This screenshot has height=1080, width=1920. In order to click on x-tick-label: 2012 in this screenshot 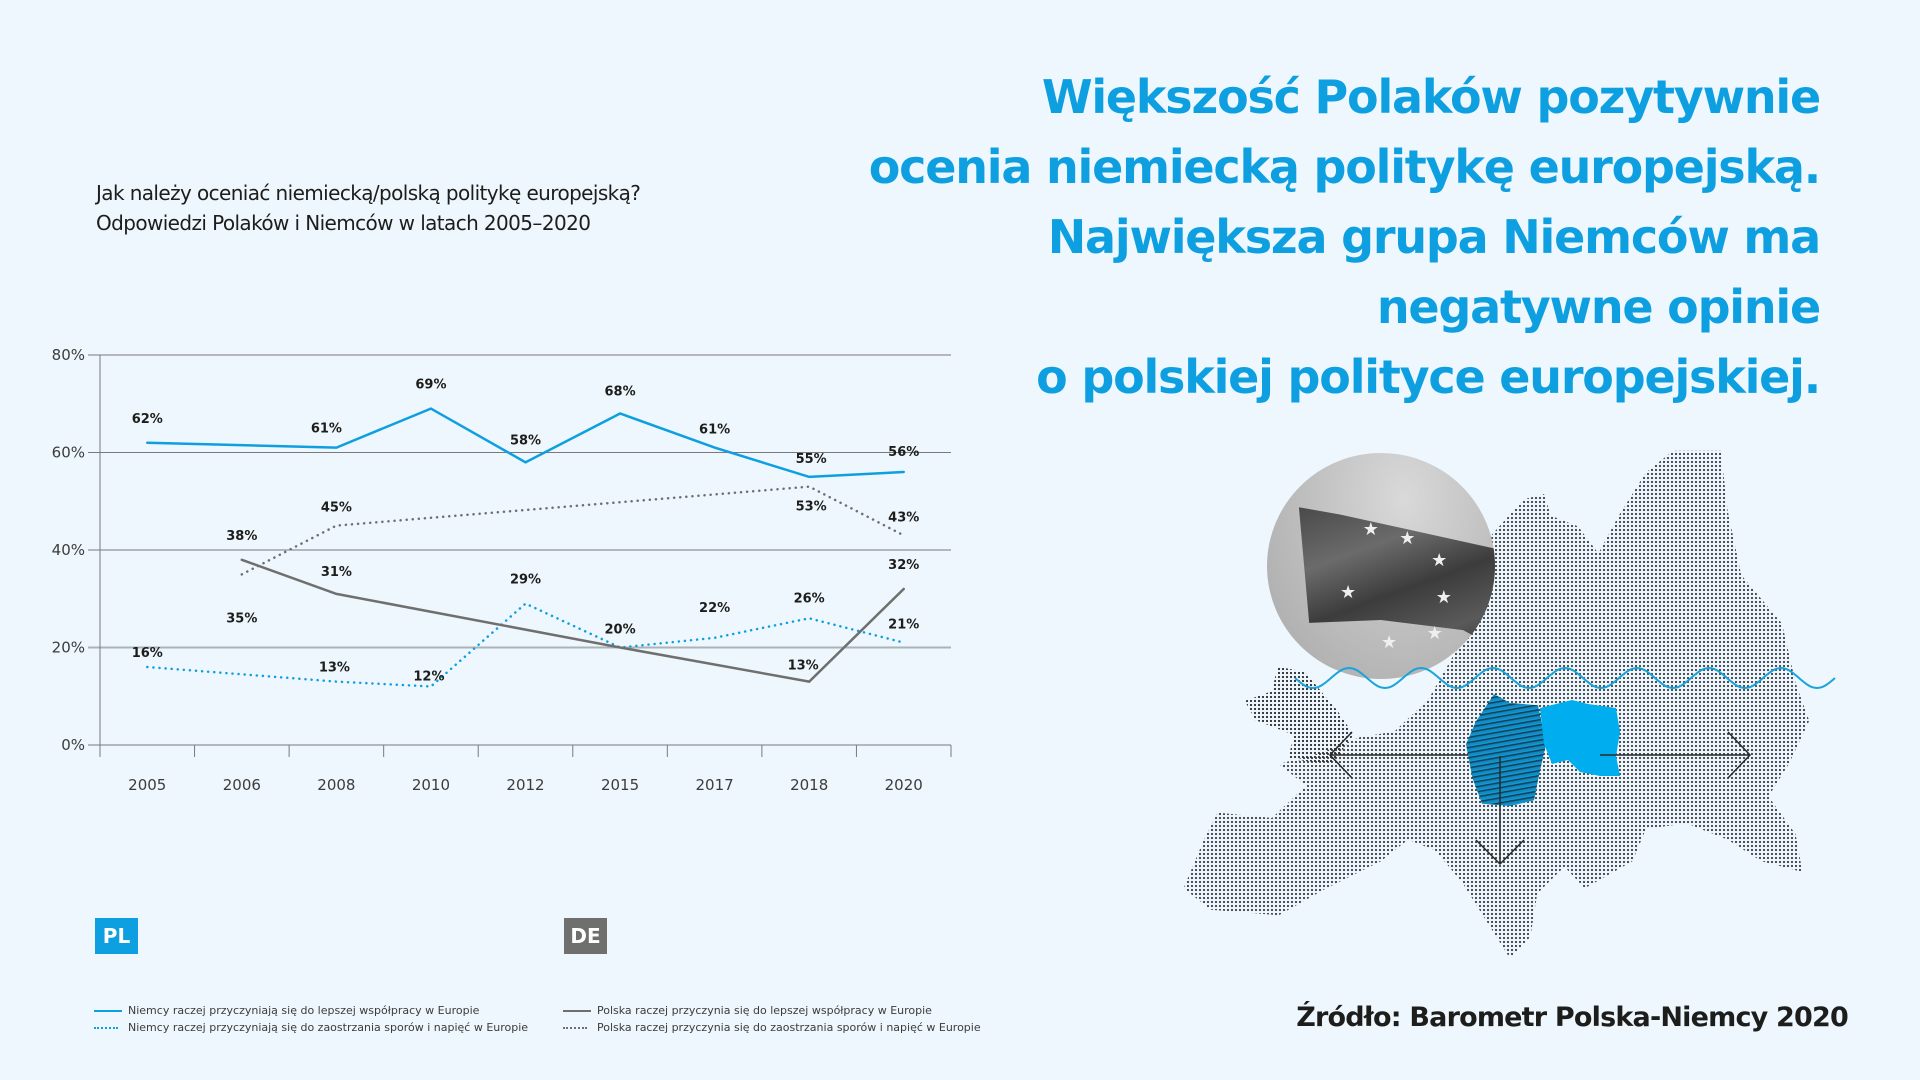, I will do `click(525, 785)`.